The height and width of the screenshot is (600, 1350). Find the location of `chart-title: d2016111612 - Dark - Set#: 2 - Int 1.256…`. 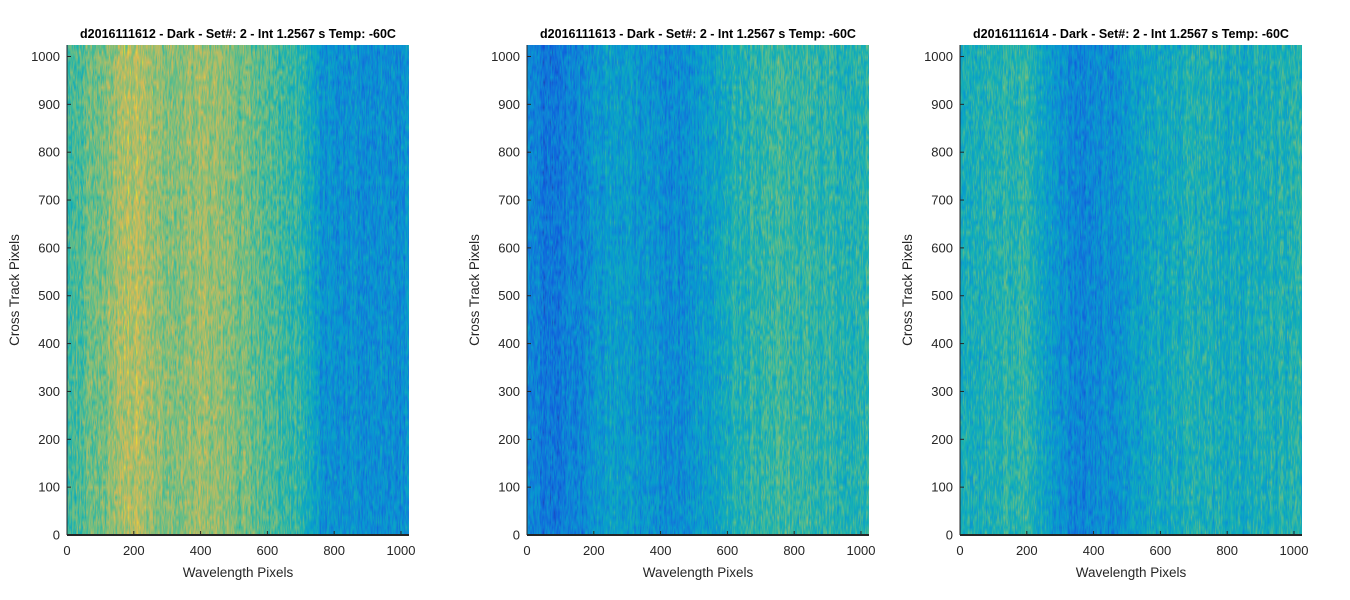

chart-title: d2016111612 - Dark - Set#: 2 - Int 1.256… is located at coordinates (238, 34).